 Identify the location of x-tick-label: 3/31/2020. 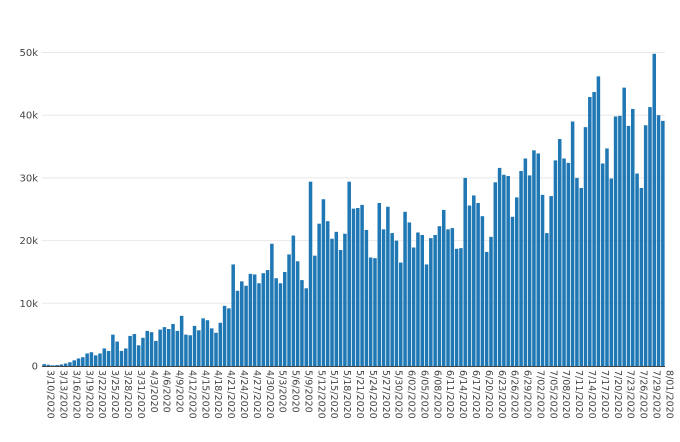
(140, 394).